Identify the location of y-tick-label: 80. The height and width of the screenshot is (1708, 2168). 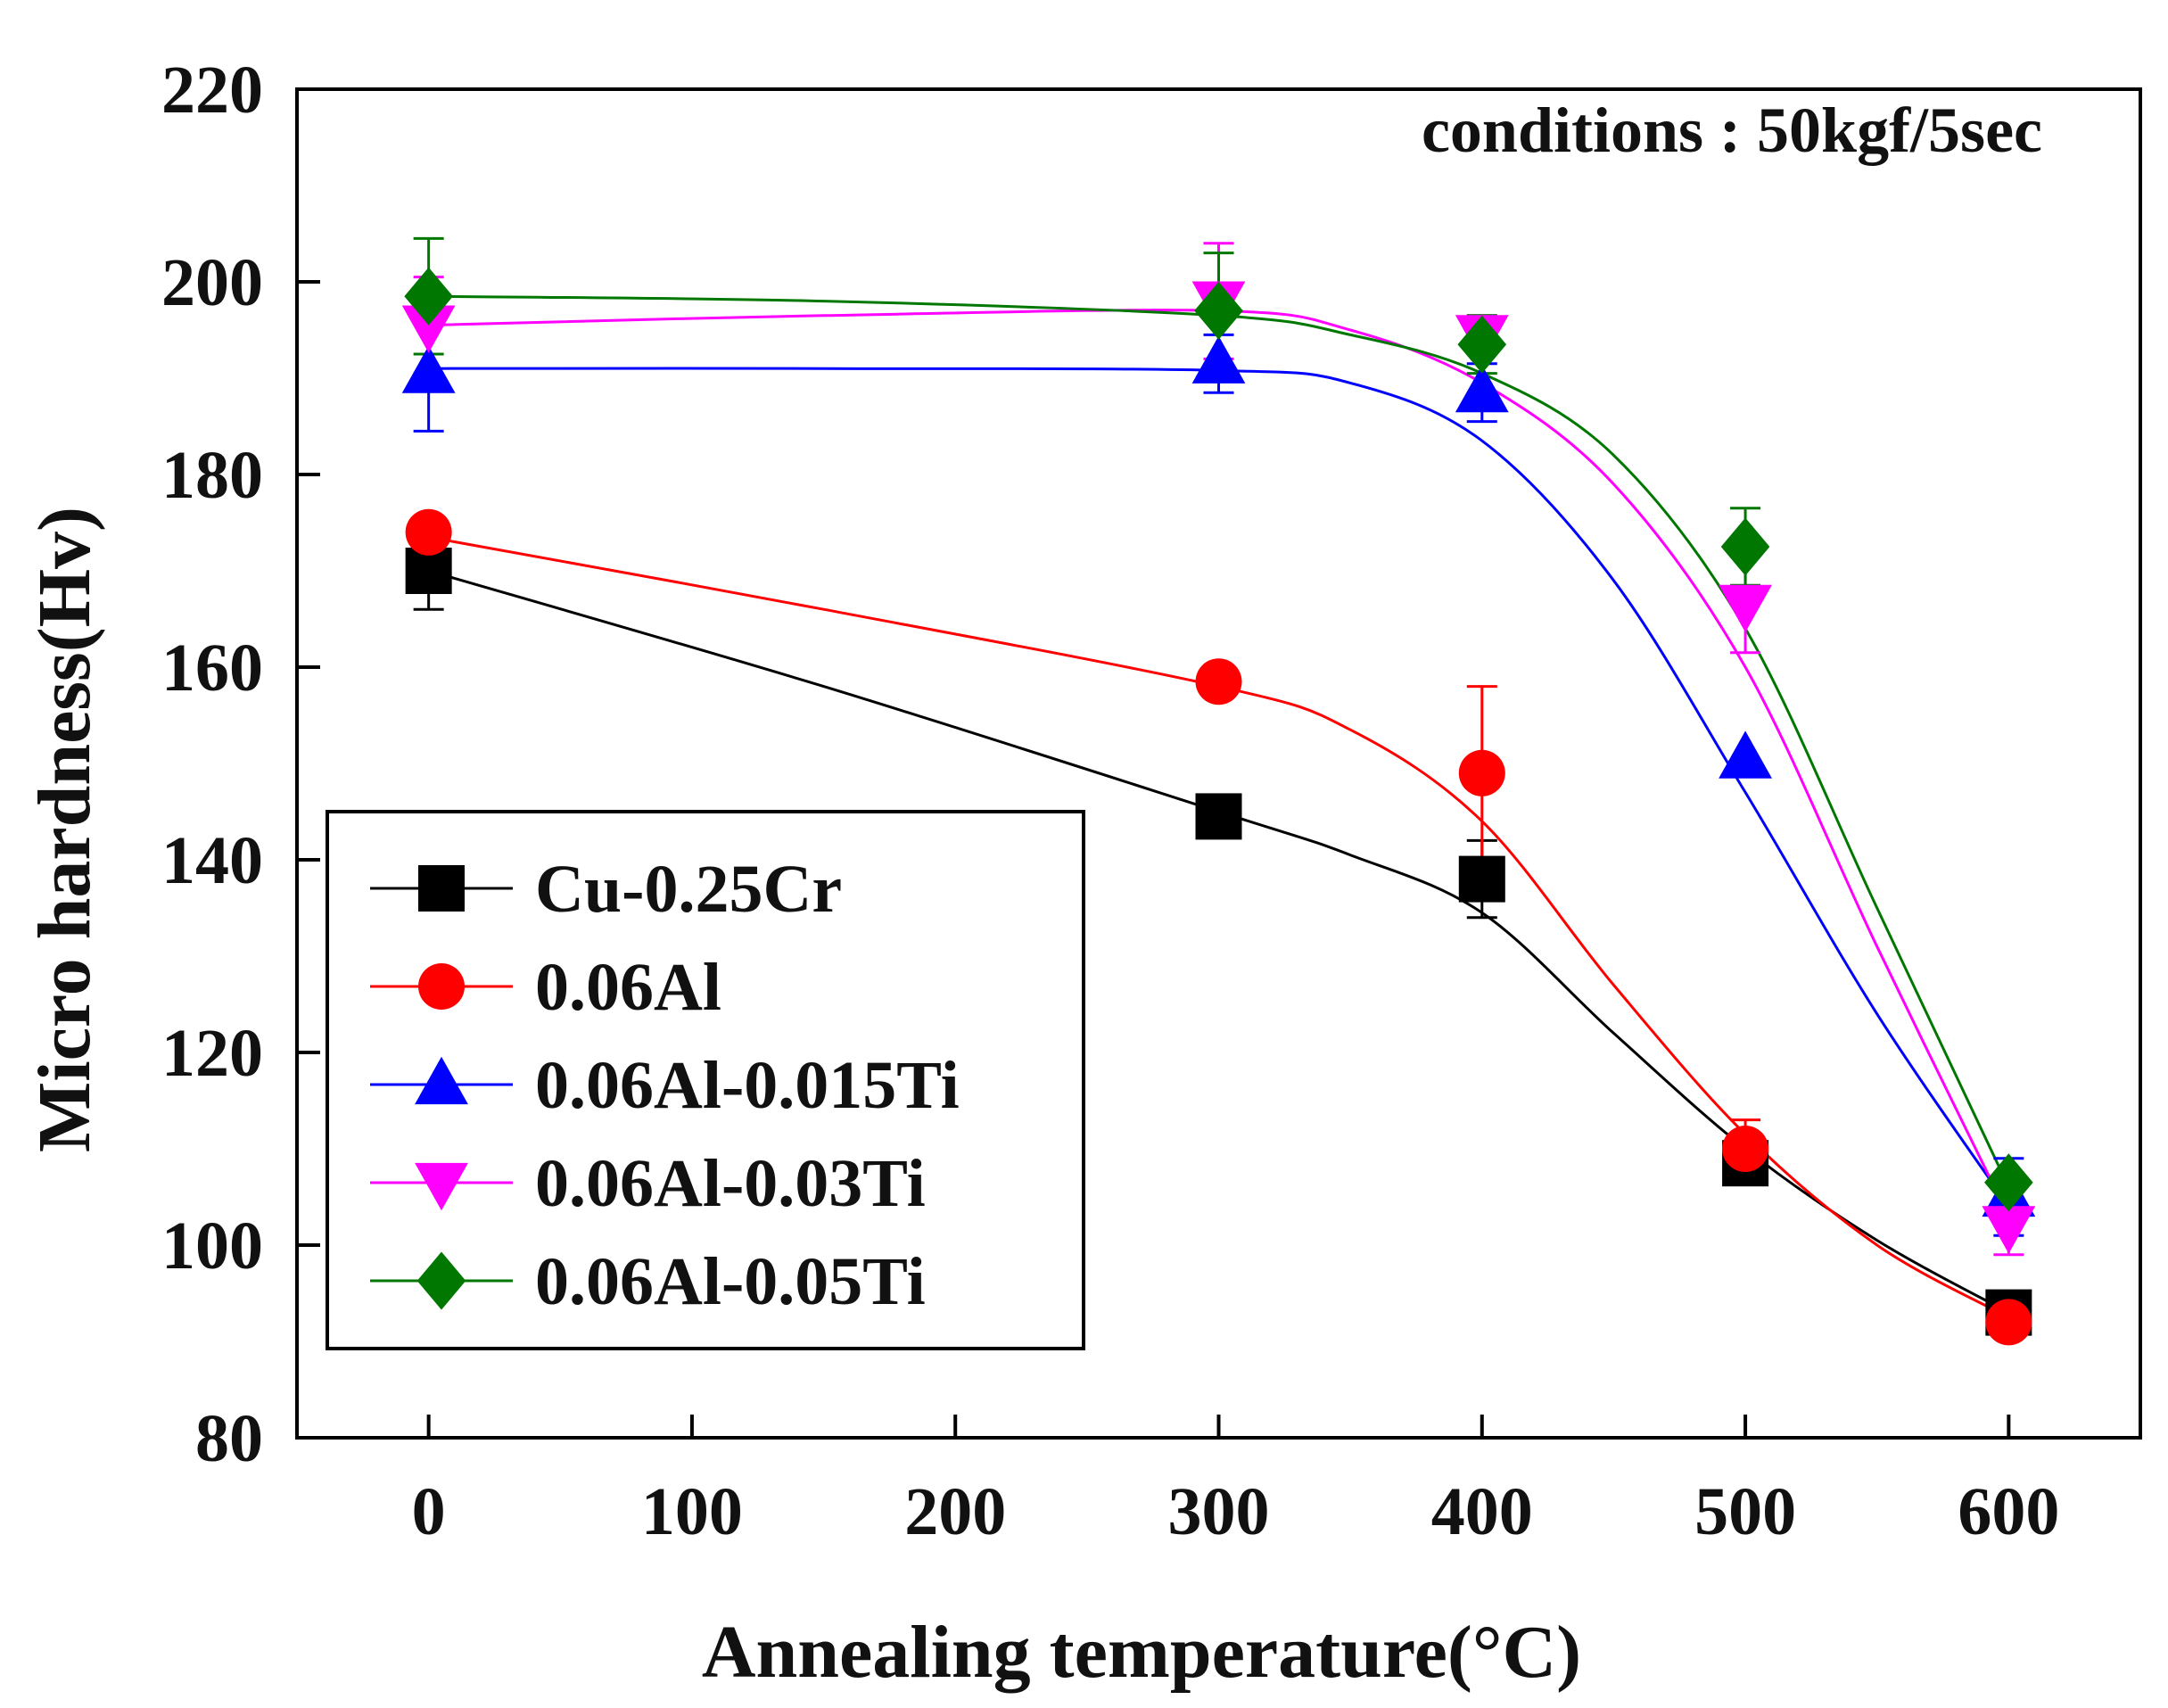
(229, 1439).